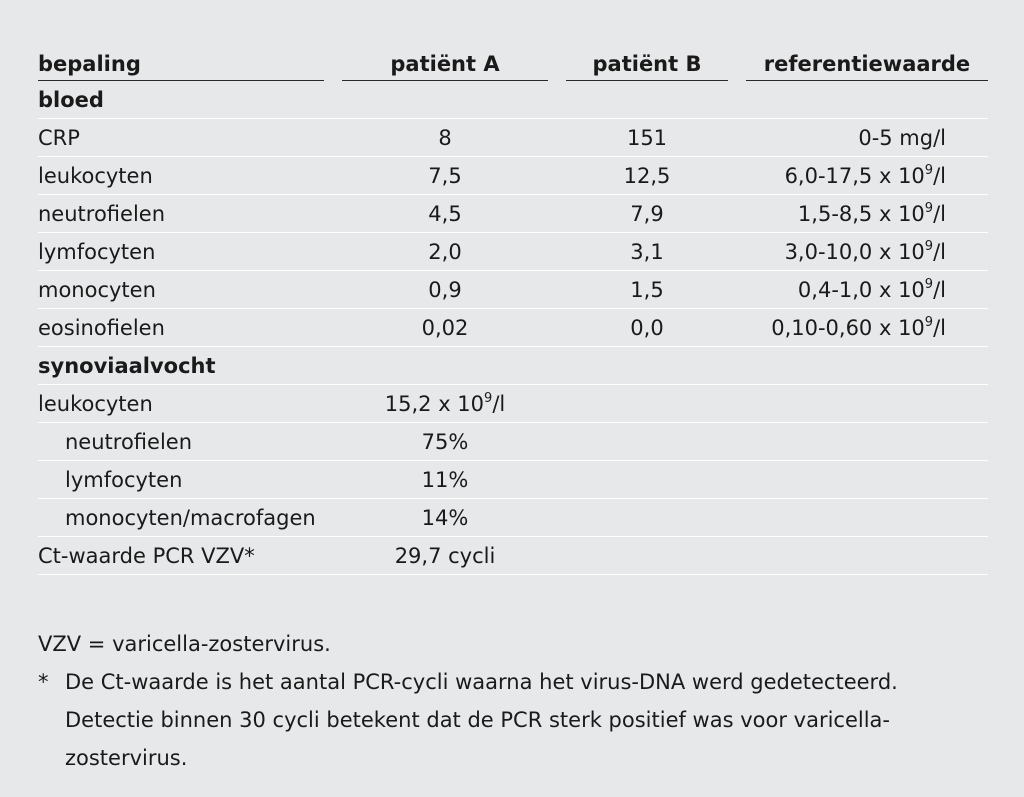  I want to click on header-bepaling: bepaling, so click(181, 59).